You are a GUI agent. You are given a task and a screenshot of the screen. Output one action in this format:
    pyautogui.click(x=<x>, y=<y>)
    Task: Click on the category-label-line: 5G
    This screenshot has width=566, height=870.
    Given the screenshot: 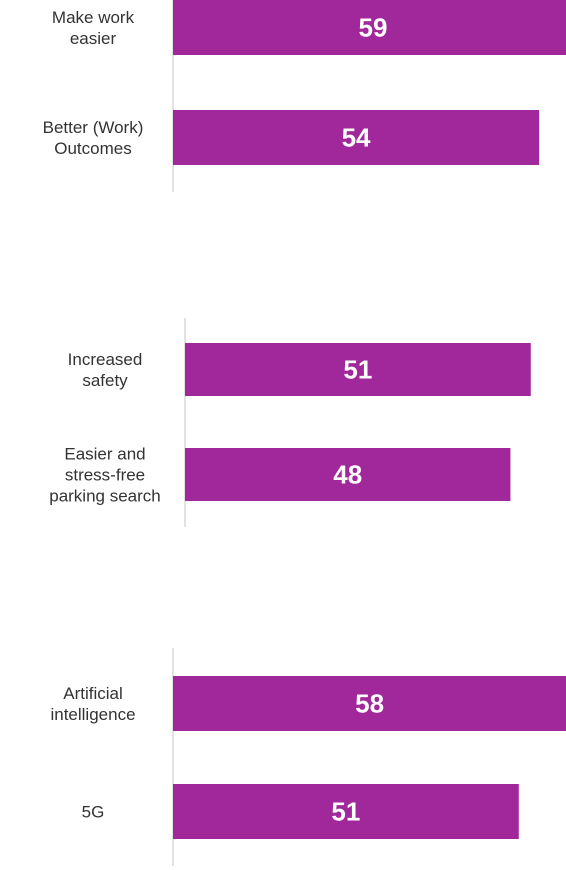 What is the action you would take?
    pyautogui.click(x=93, y=812)
    